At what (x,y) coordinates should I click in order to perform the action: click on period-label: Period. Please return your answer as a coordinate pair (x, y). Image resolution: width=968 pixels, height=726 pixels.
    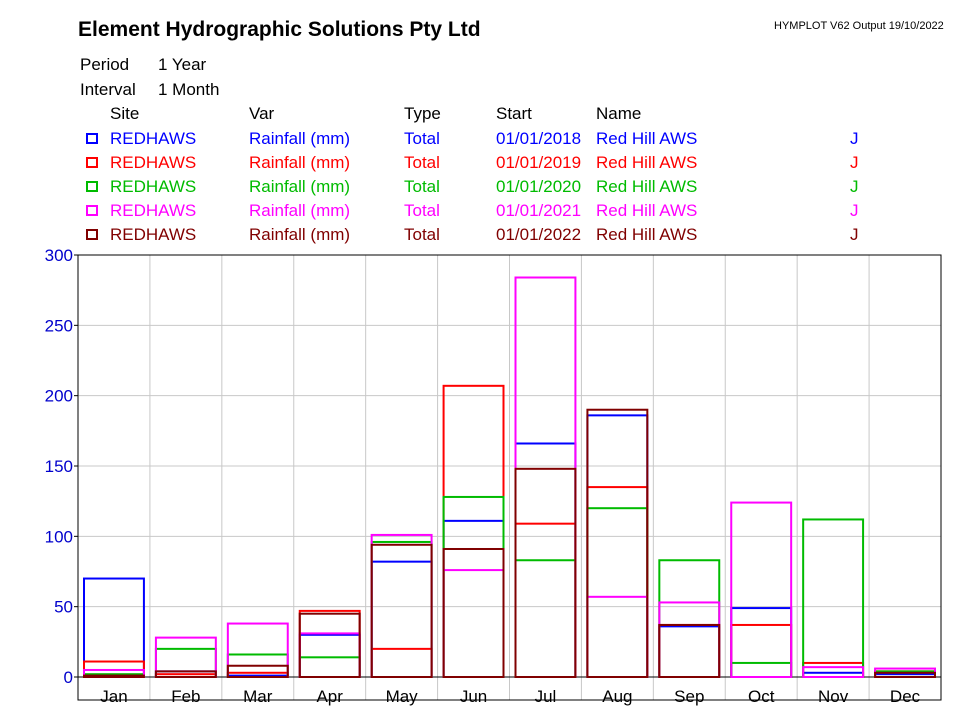
    Looking at the image, I should click on (105, 64).